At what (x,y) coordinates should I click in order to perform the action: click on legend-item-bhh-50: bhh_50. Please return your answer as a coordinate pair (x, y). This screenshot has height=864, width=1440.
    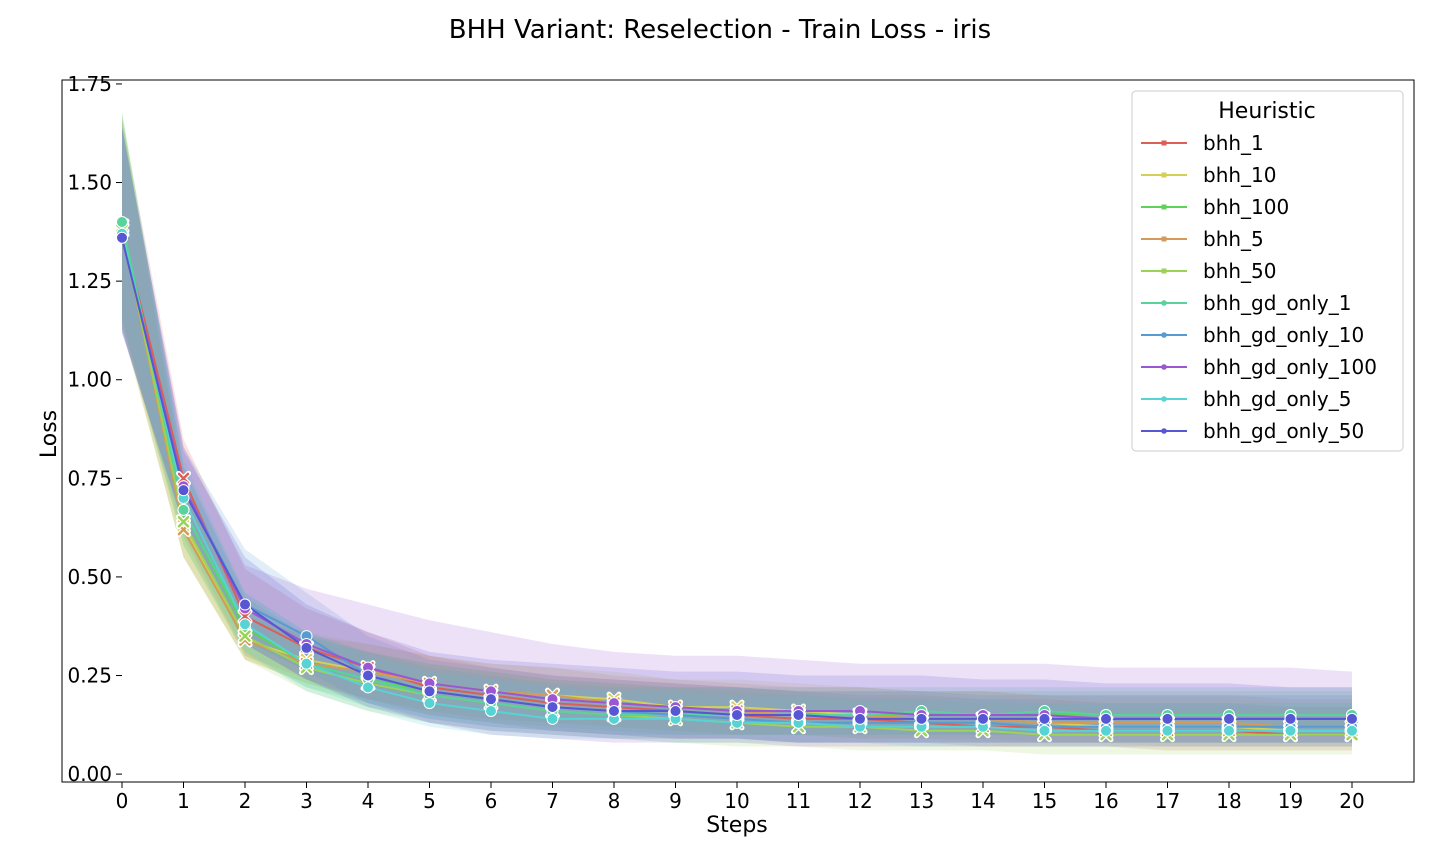
    Looking at the image, I should click on (1209, 271).